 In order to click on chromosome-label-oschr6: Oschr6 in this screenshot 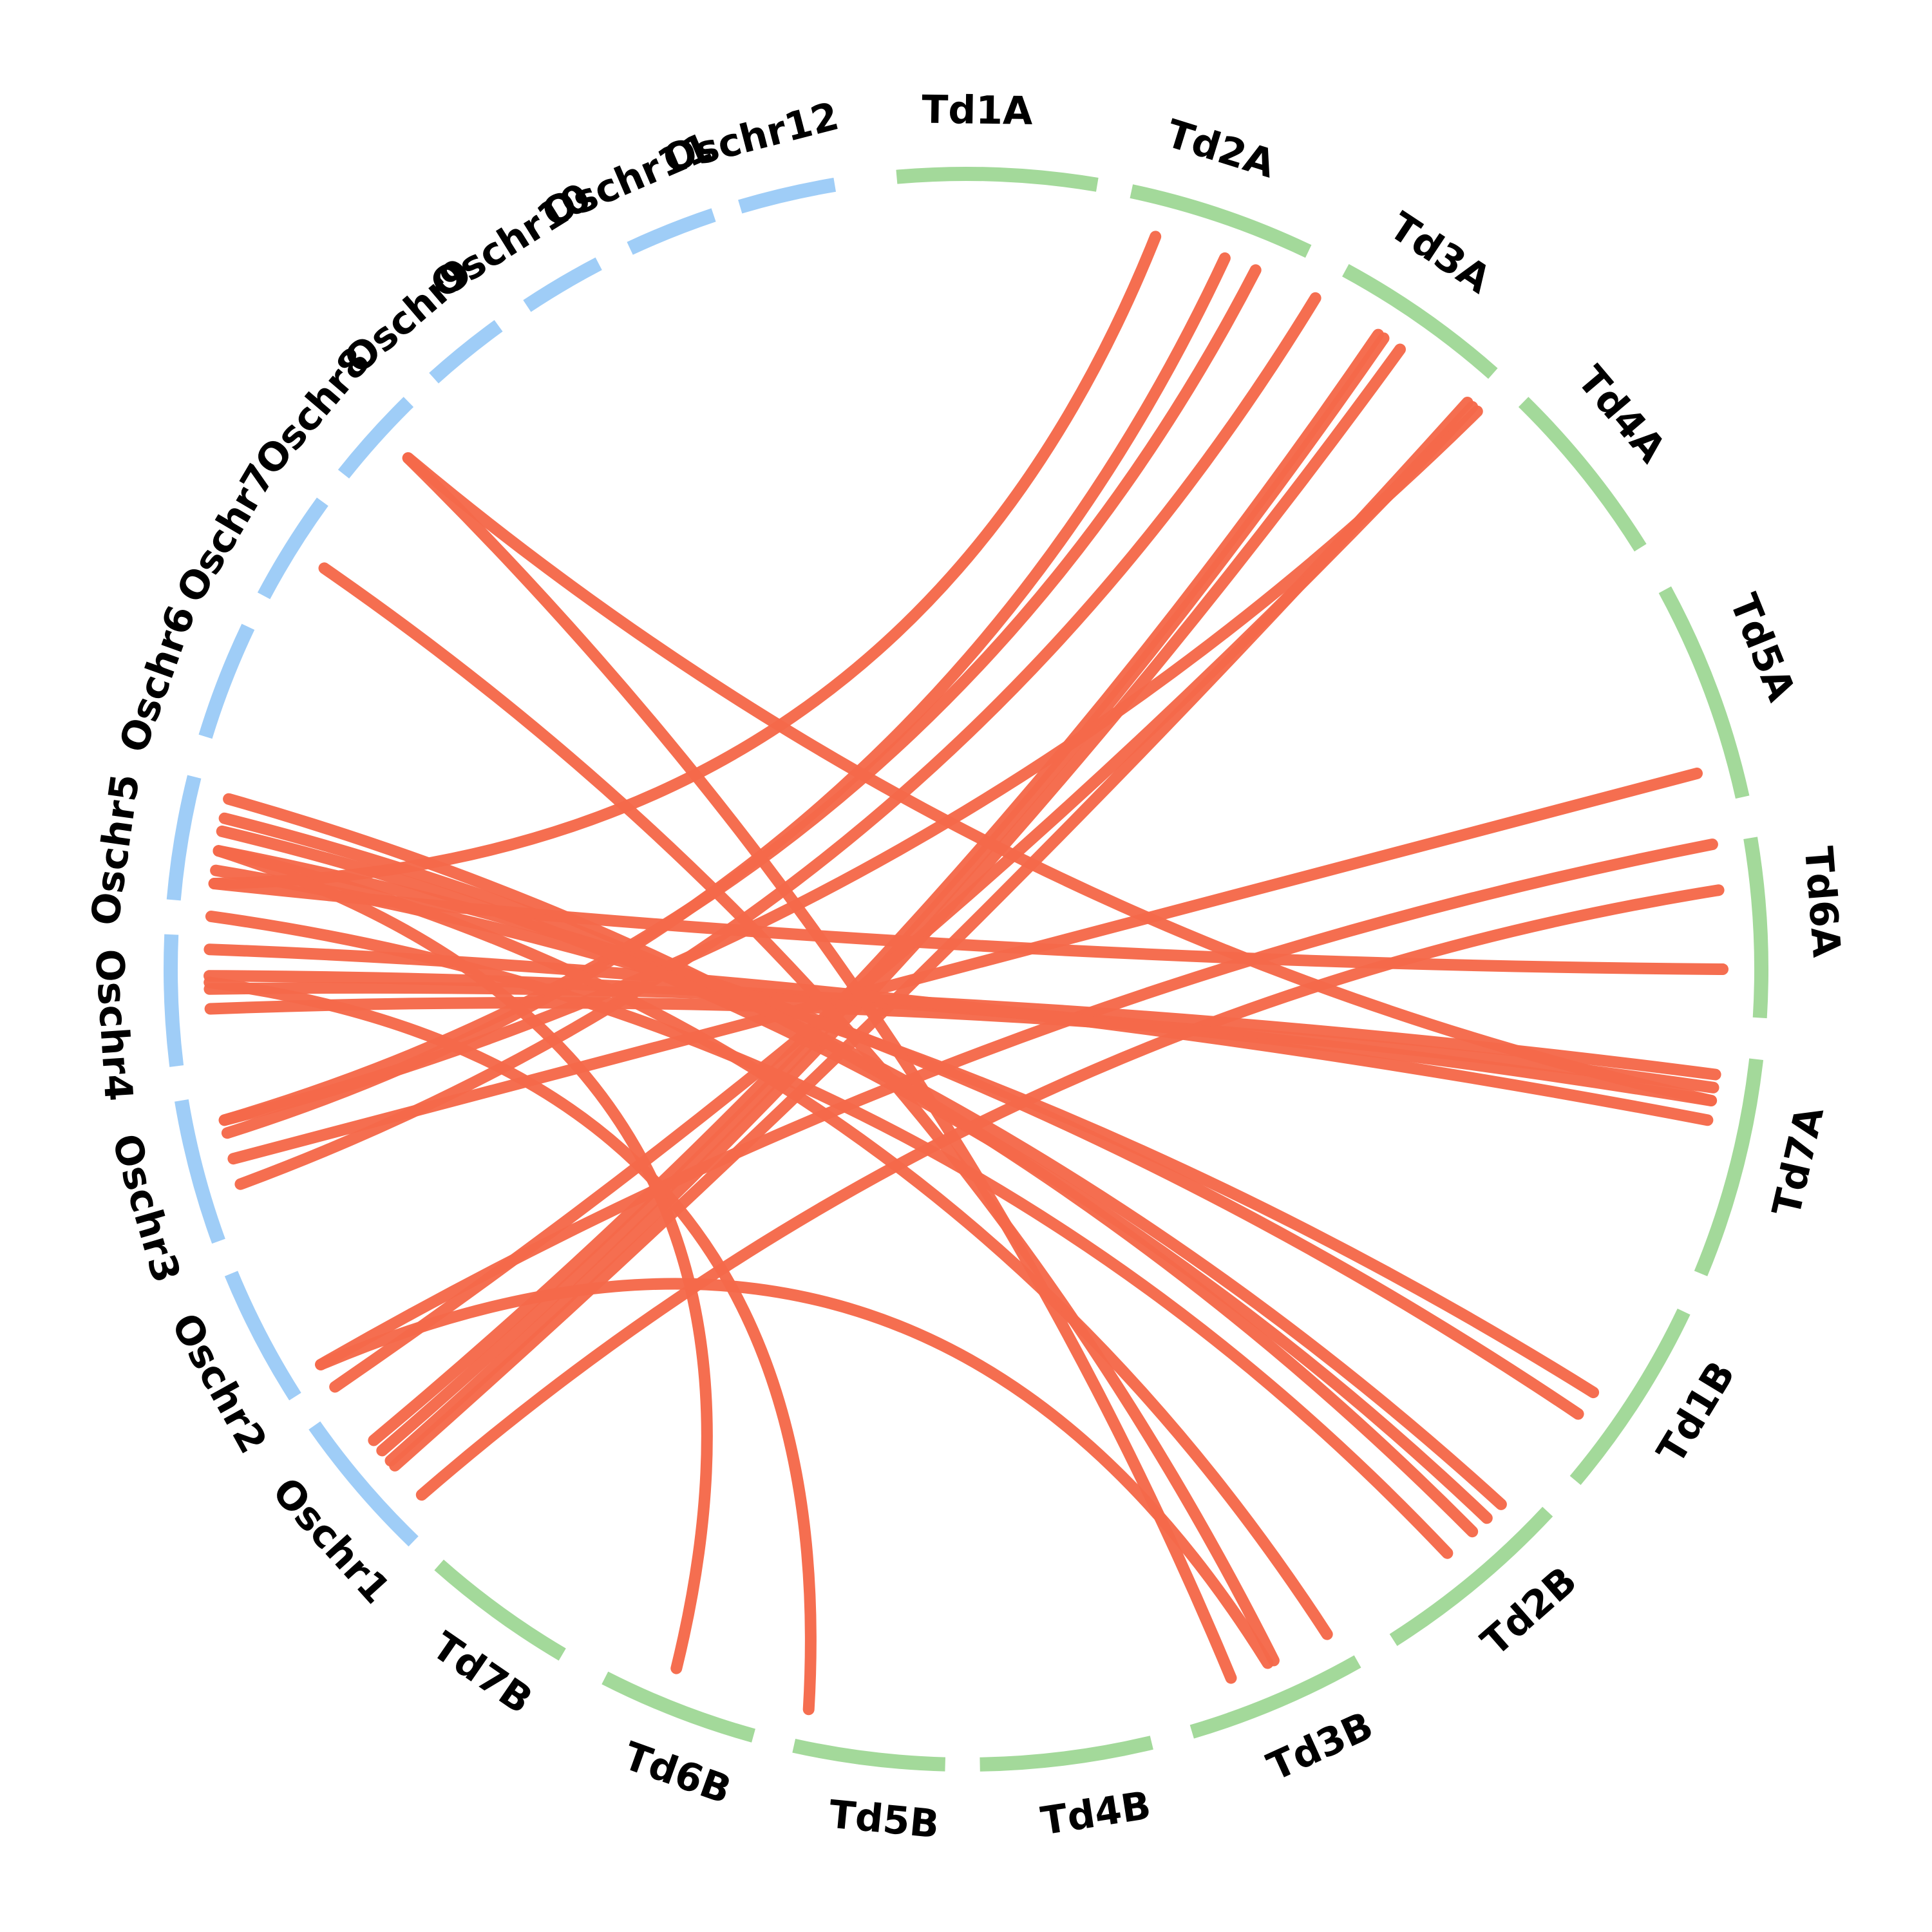, I will do `click(158, 679)`.